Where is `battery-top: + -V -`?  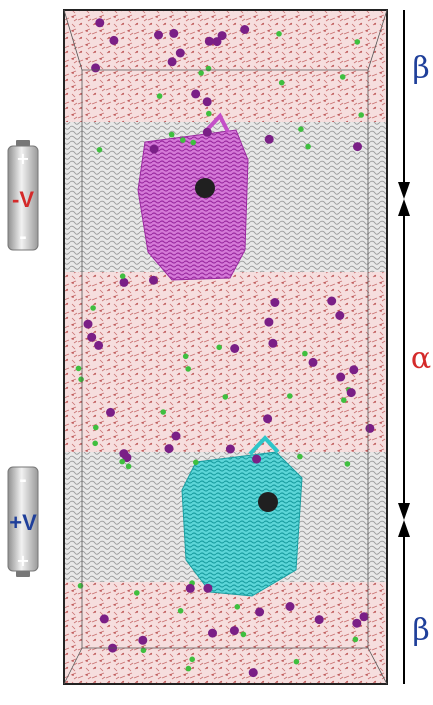
battery-top: + -V - is located at coordinates (23, 195).